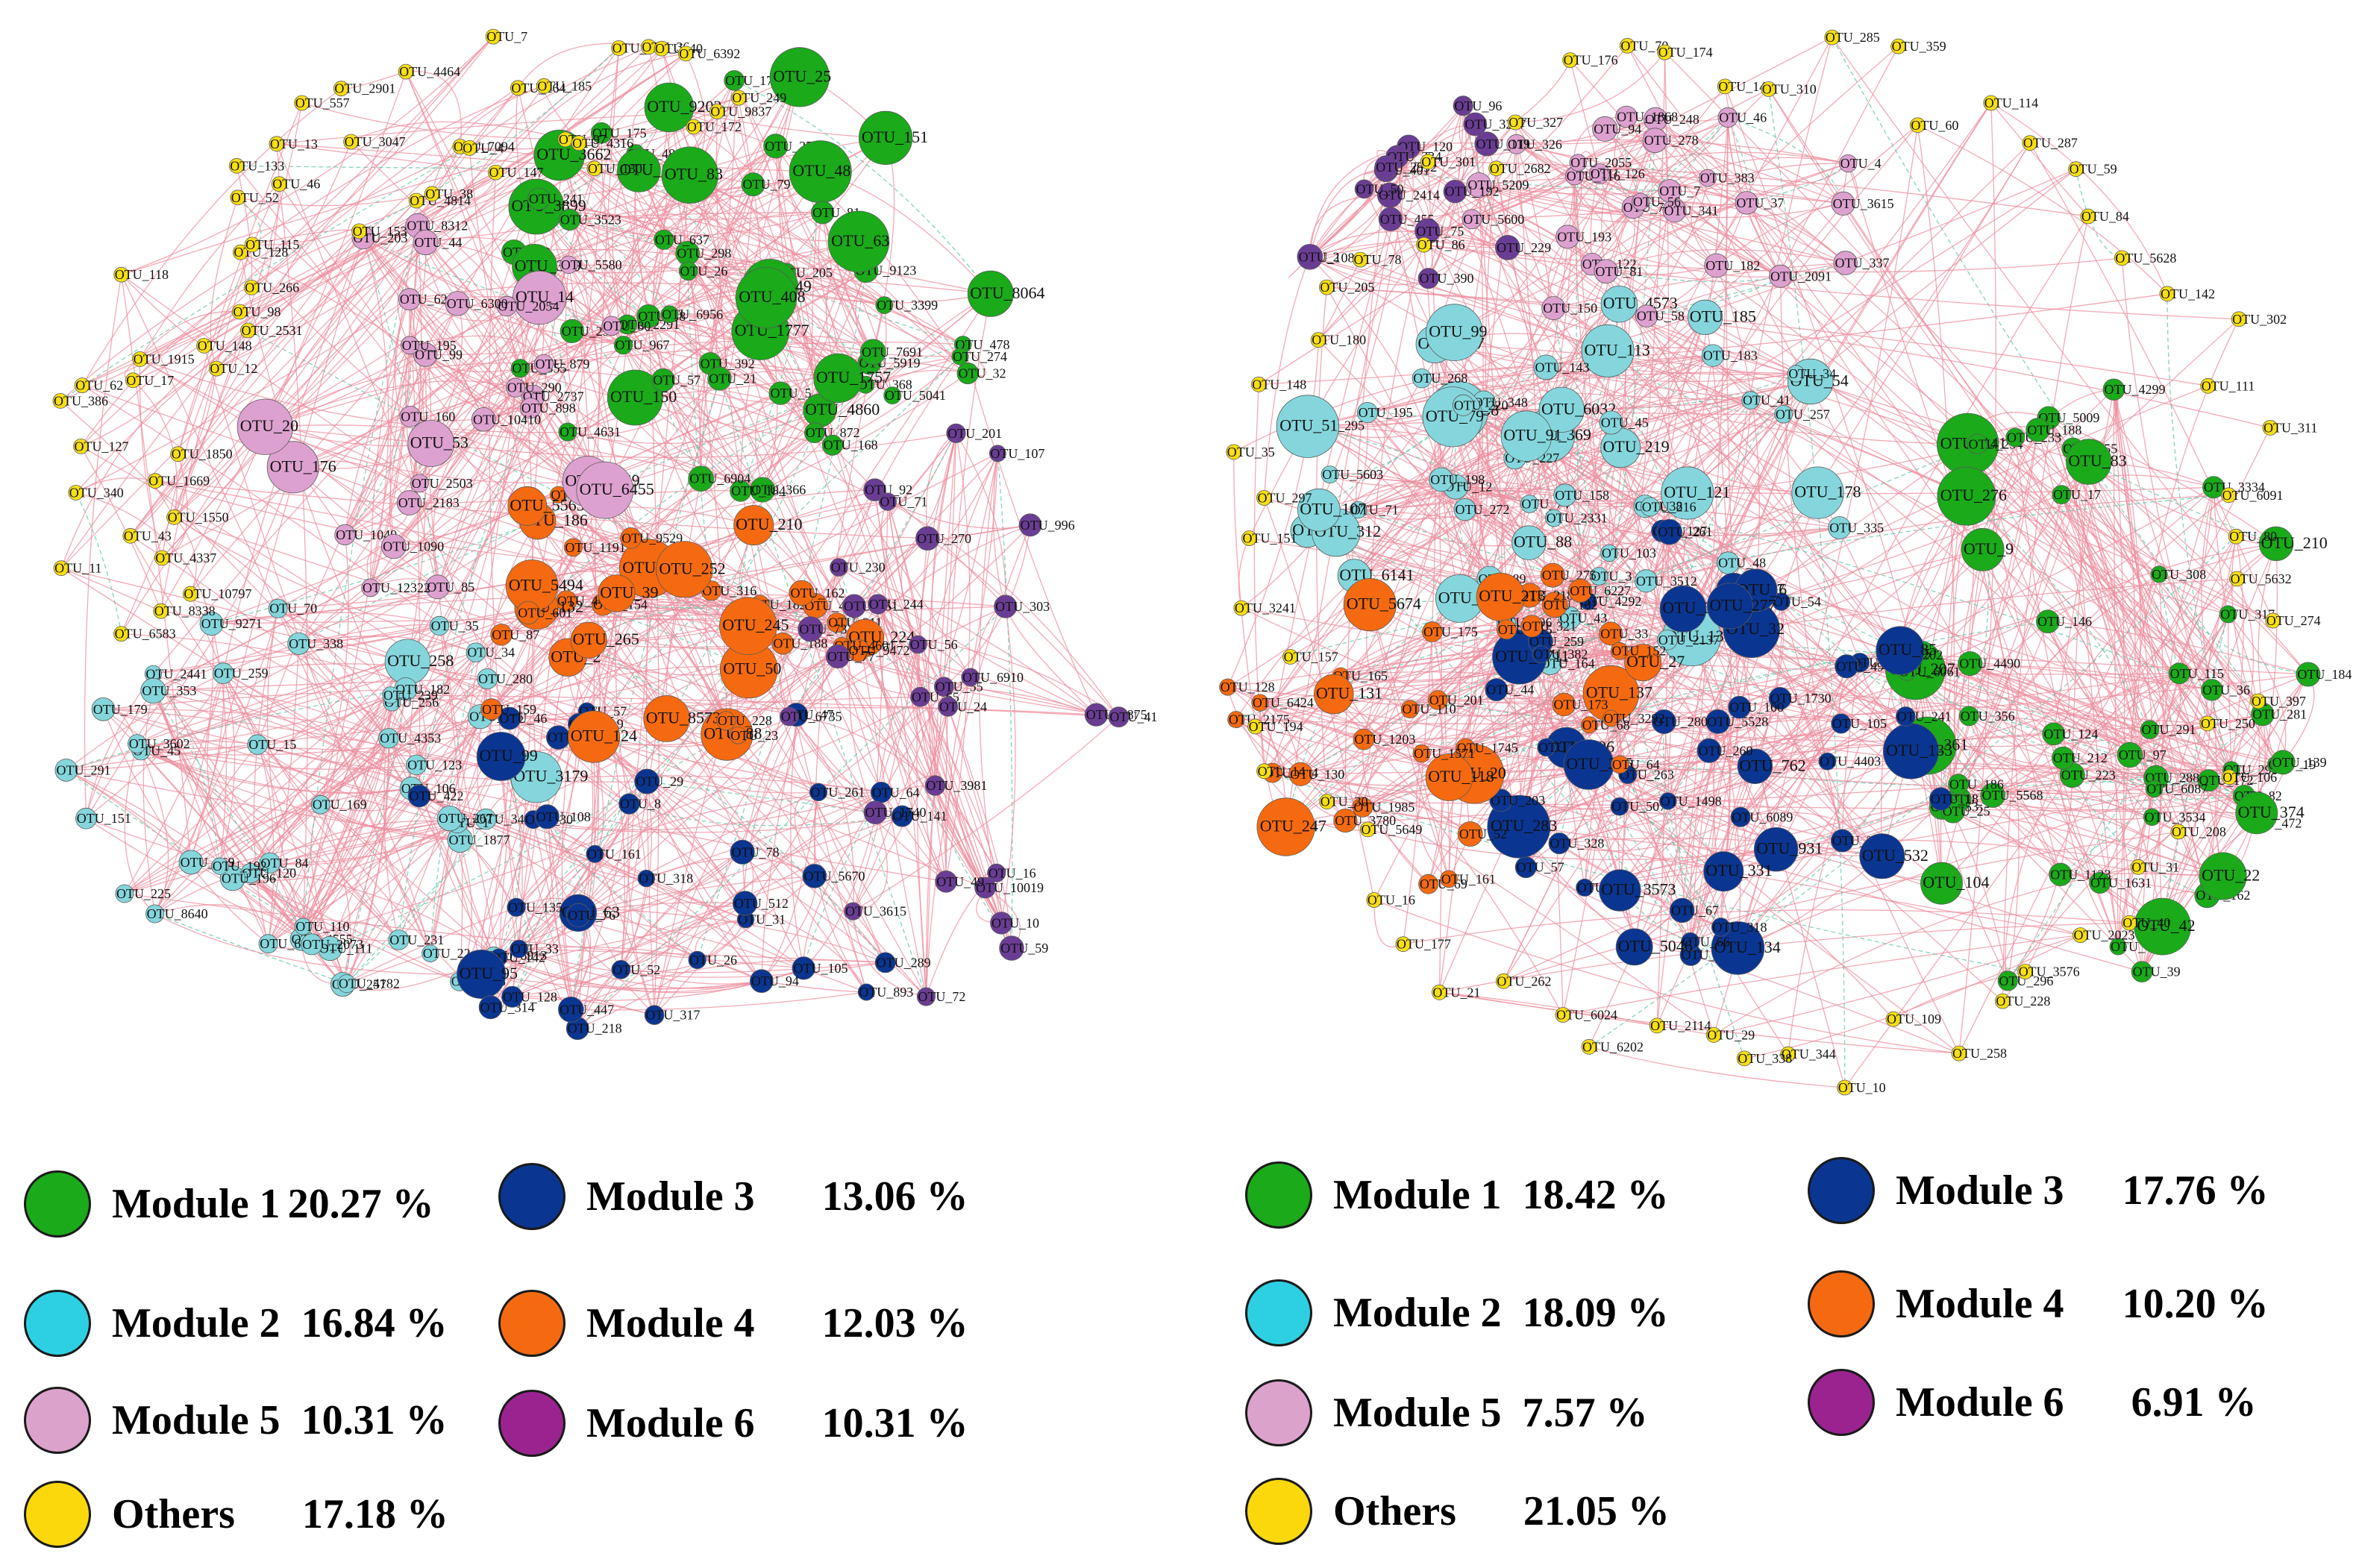 The height and width of the screenshot is (1568, 2356). I want to click on otu-node-label: OTU_4299, so click(2135, 389).